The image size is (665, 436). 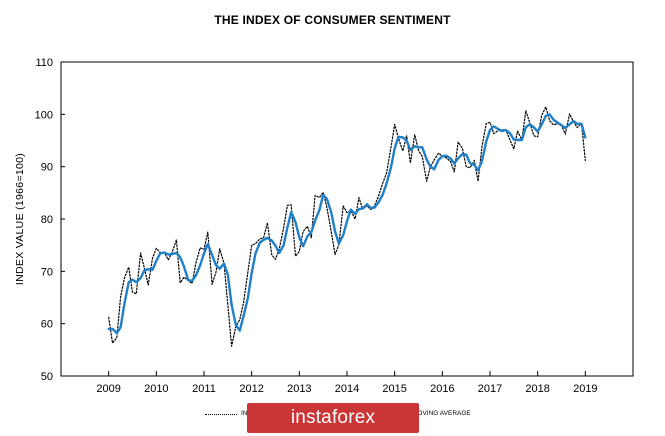 What do you see at coordinates (47, 272) in the screenshot?
I see `y-tick-label: 70` at bounding box center [47, 272].